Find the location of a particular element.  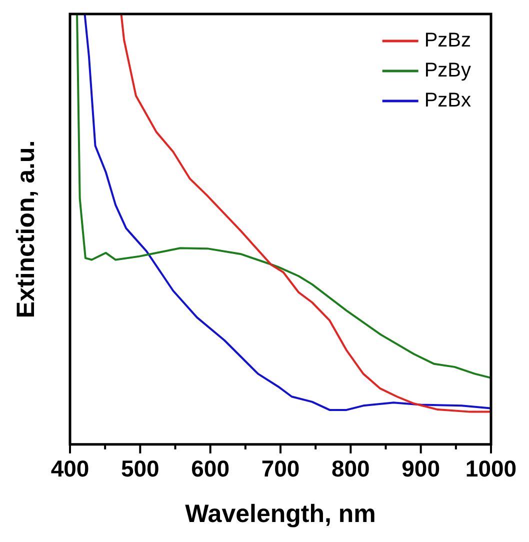

x-tick-label: 700 is located at coordinates (280, 469).